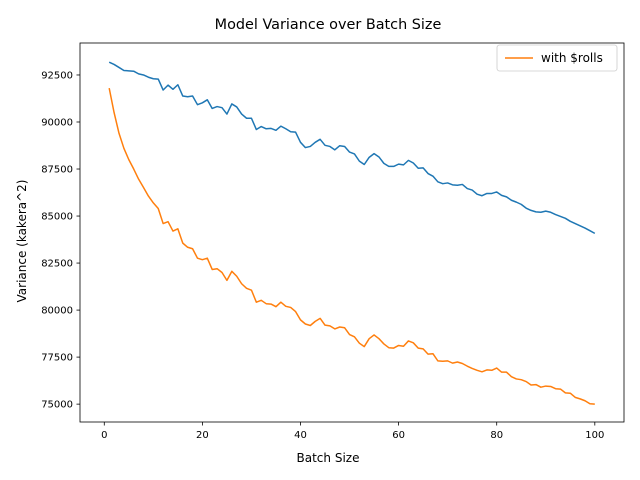  What do you see at coordinates (300, 435) in the screenshot?
I see `x-tick-label: 40` at bounding box center [300, 435].